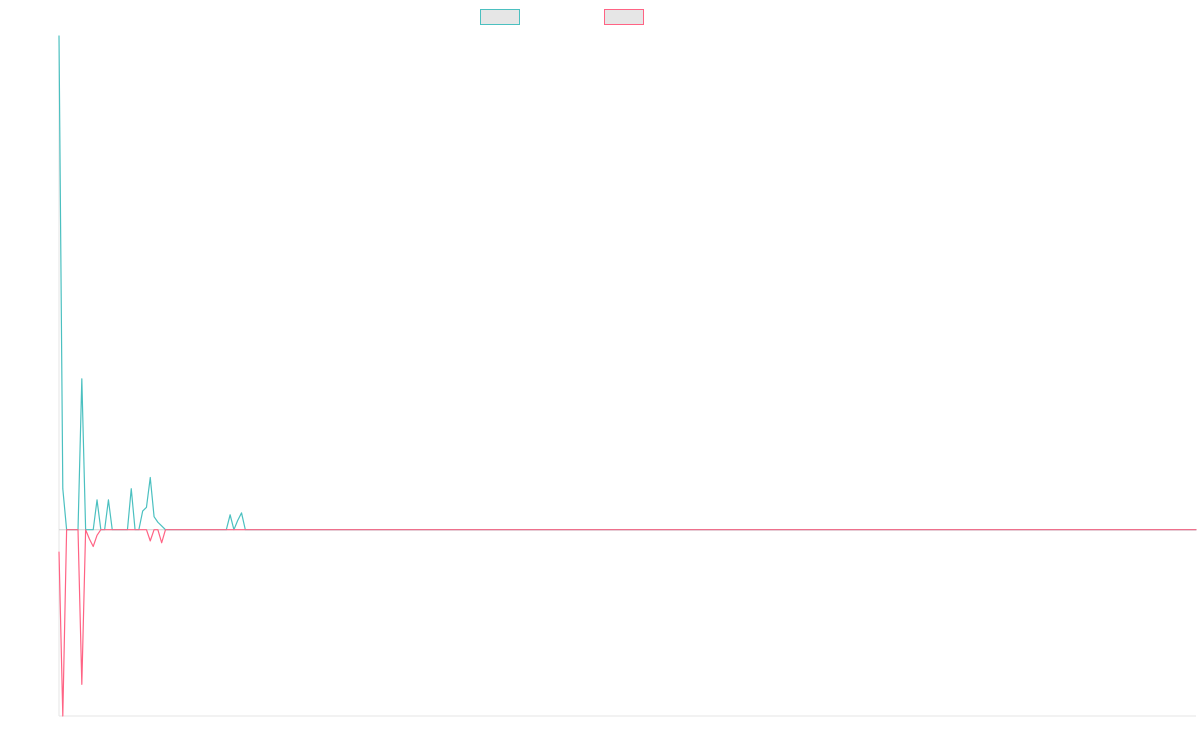 Image resolution: width=1200 pixels, height=750 pixels. Describe the element at coordinates (563, 18) in the screenshot. I see `legend` at that location.